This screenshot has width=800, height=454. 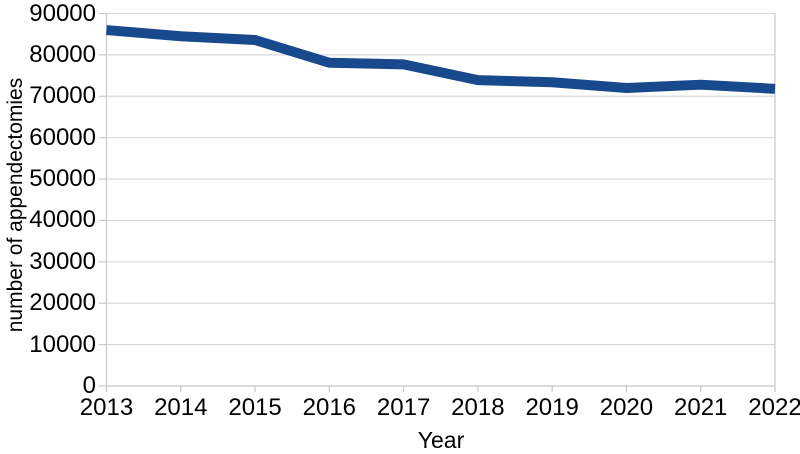 What do you see at coordinates (181, 407) in the screenshot?
I see `x-tick-label: 2014` at bounding box center [181, 407].